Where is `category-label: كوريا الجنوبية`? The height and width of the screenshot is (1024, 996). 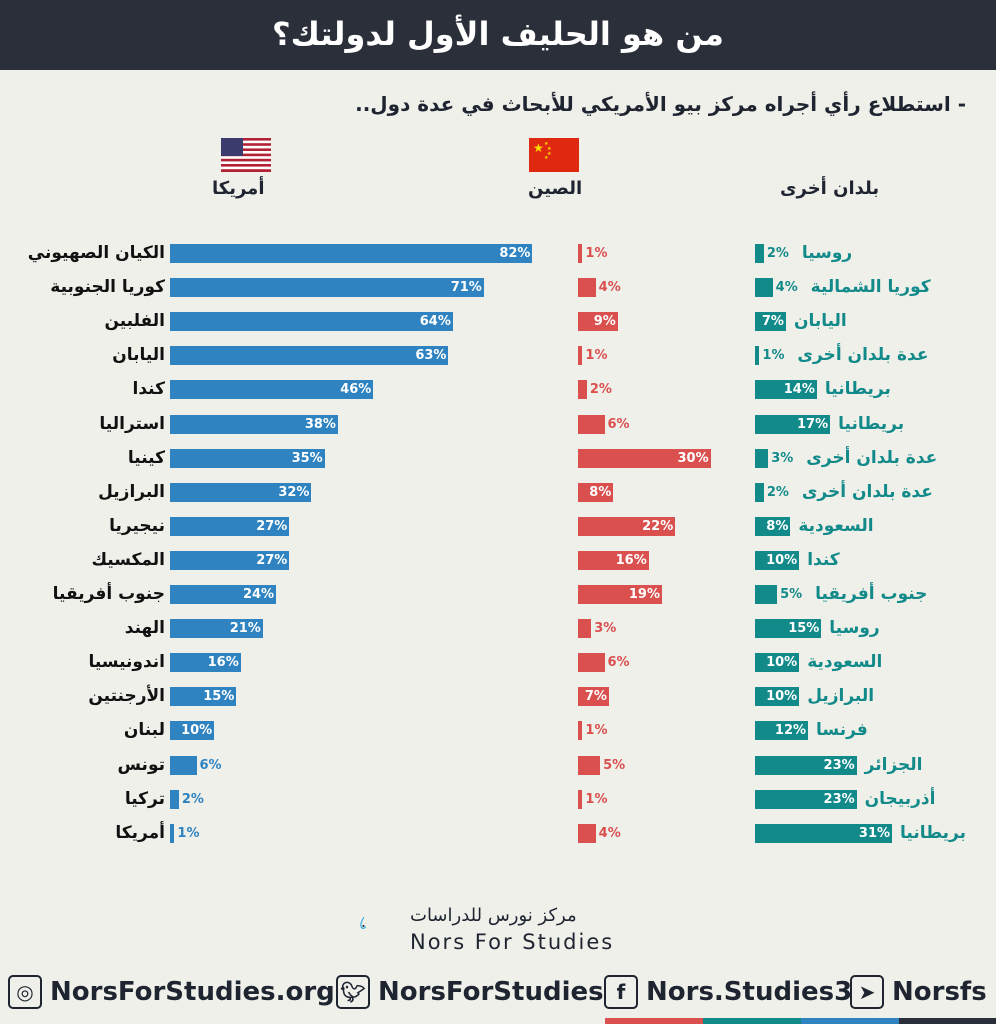 category-label: كوريا الجنوبية is located at coordinates (107, 287).